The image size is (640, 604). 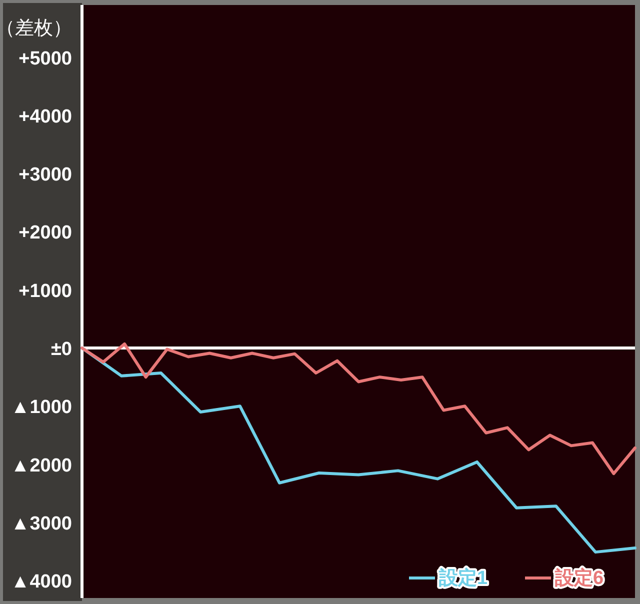 What do you see at coordinates (61, 349) in the screenshot?
I see `y-tick-label: ±0` at bounding box center [61, 349].